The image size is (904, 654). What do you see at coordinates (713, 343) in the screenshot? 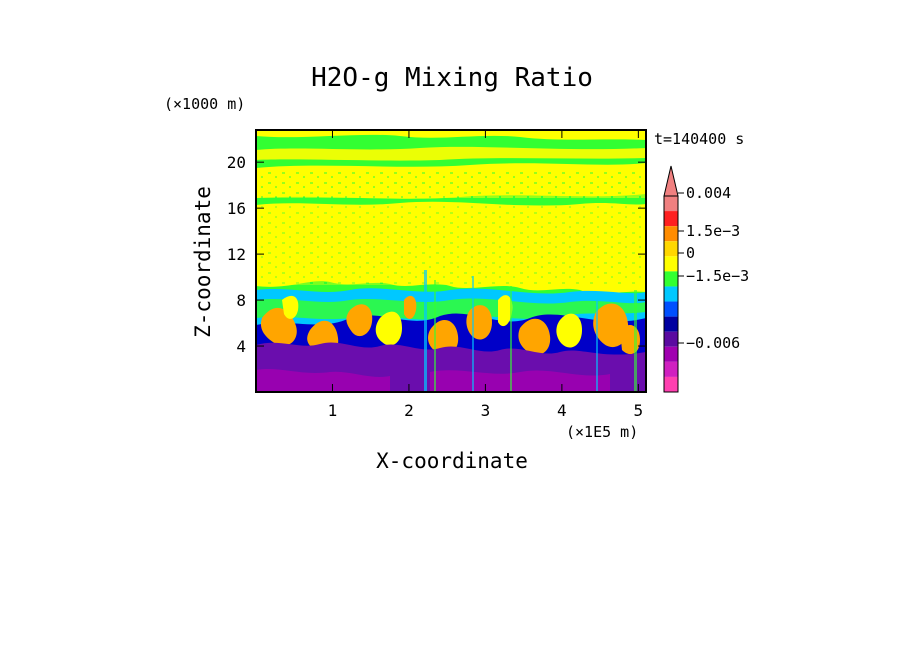
I see `colorbar-label: −0.006` at bounding box center [713, 343].